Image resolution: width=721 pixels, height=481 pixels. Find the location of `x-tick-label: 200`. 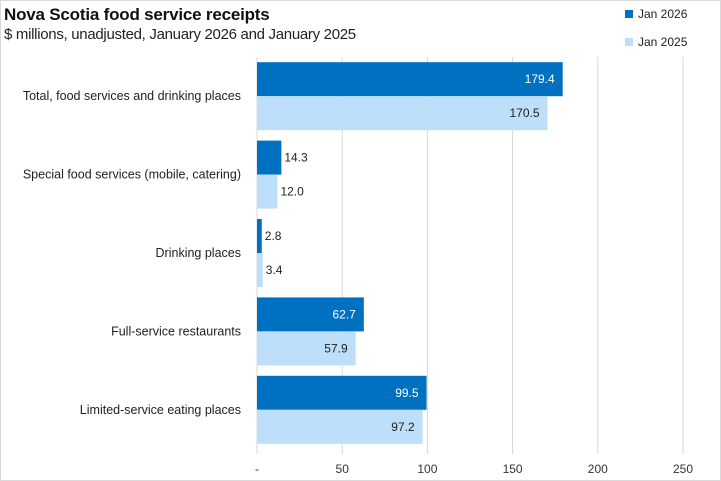

x-tick-label: 200 is located at coordinates (598, 469).